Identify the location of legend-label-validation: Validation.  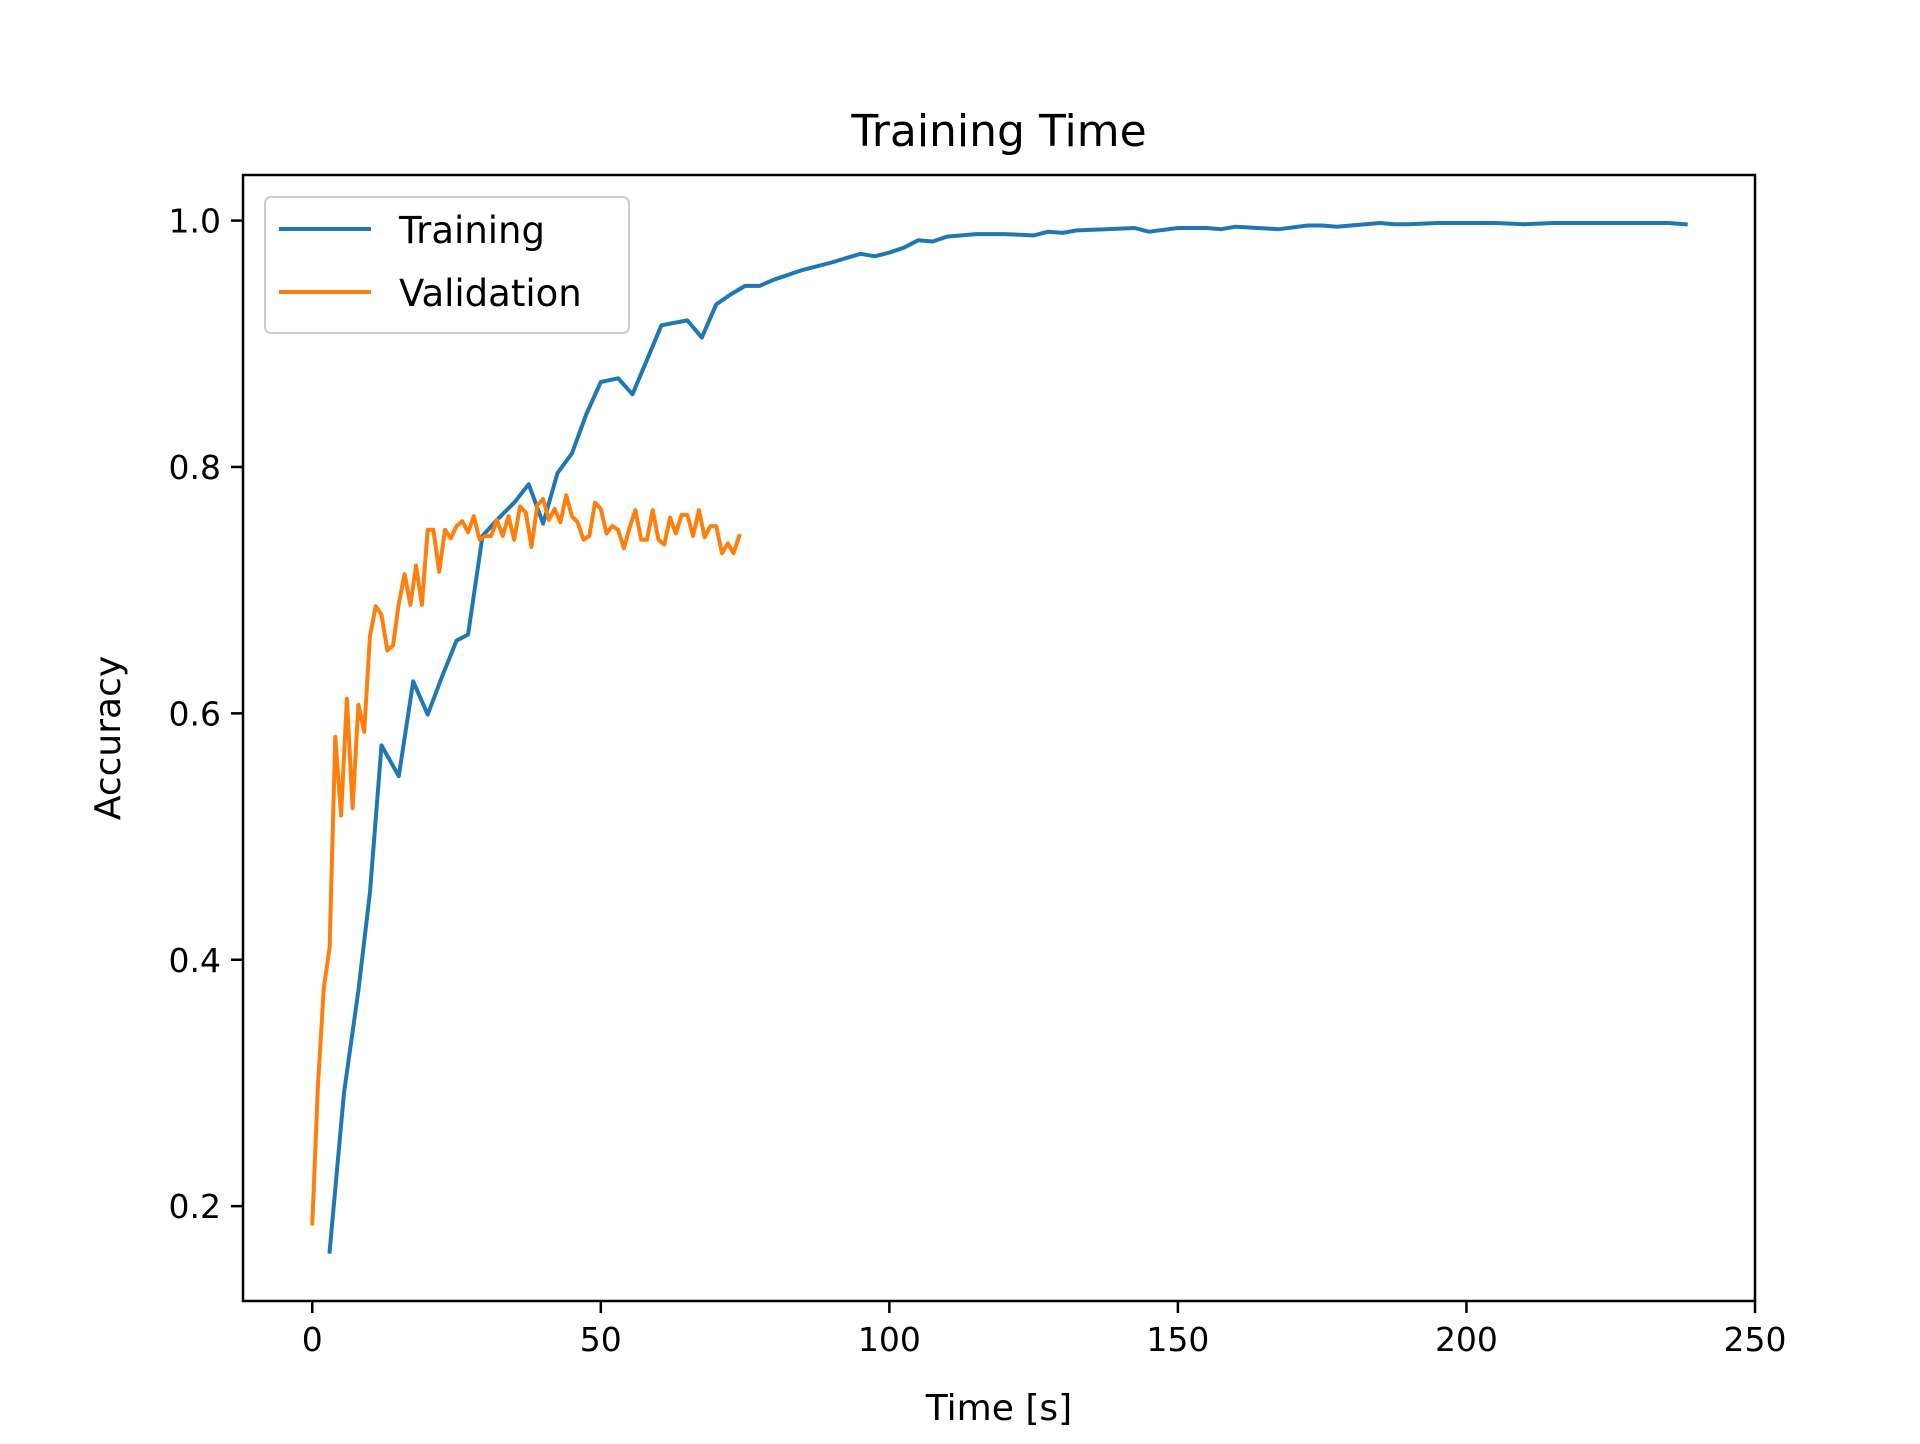
(490, 293).